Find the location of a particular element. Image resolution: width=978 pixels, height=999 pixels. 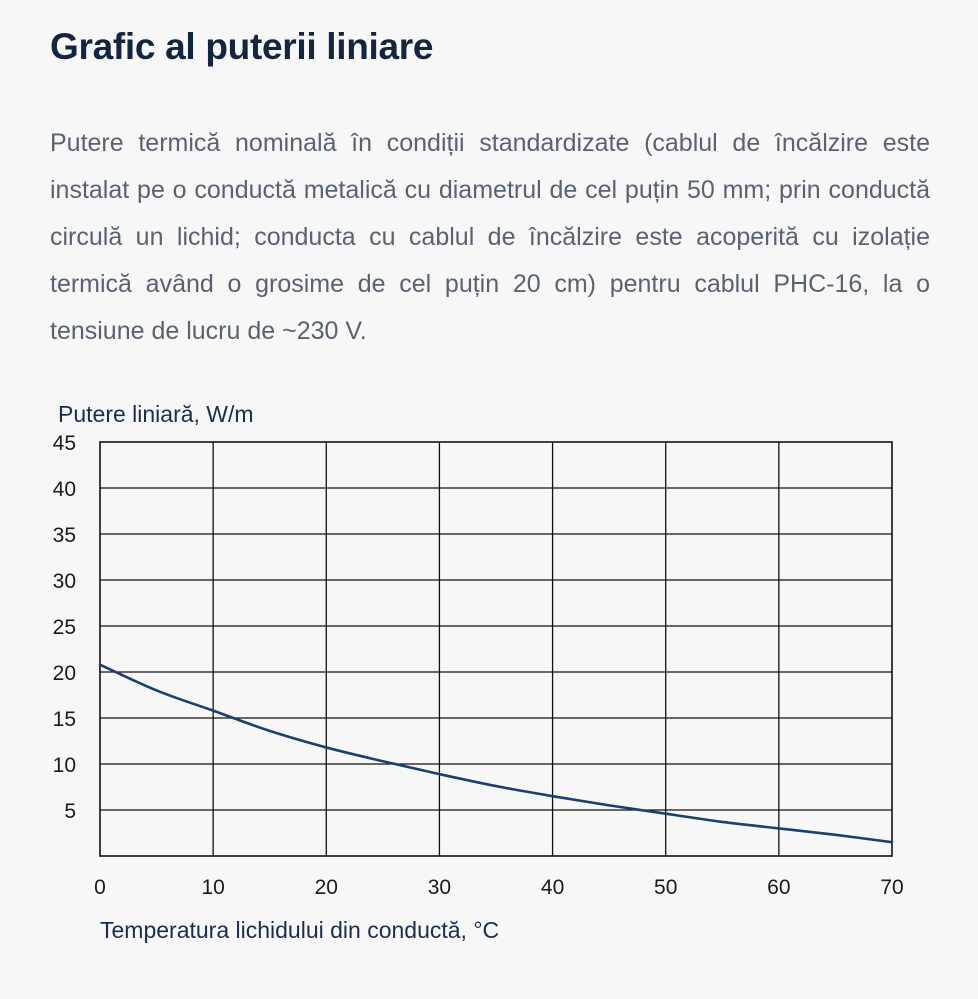

x-tick-label: 70 is located at coordinates (891, 887).